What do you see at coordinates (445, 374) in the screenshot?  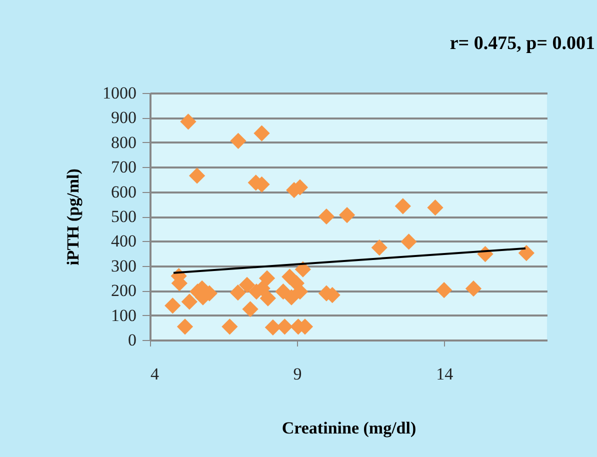 I see `x-tick-label: 14` at bounding box center [445, 374].